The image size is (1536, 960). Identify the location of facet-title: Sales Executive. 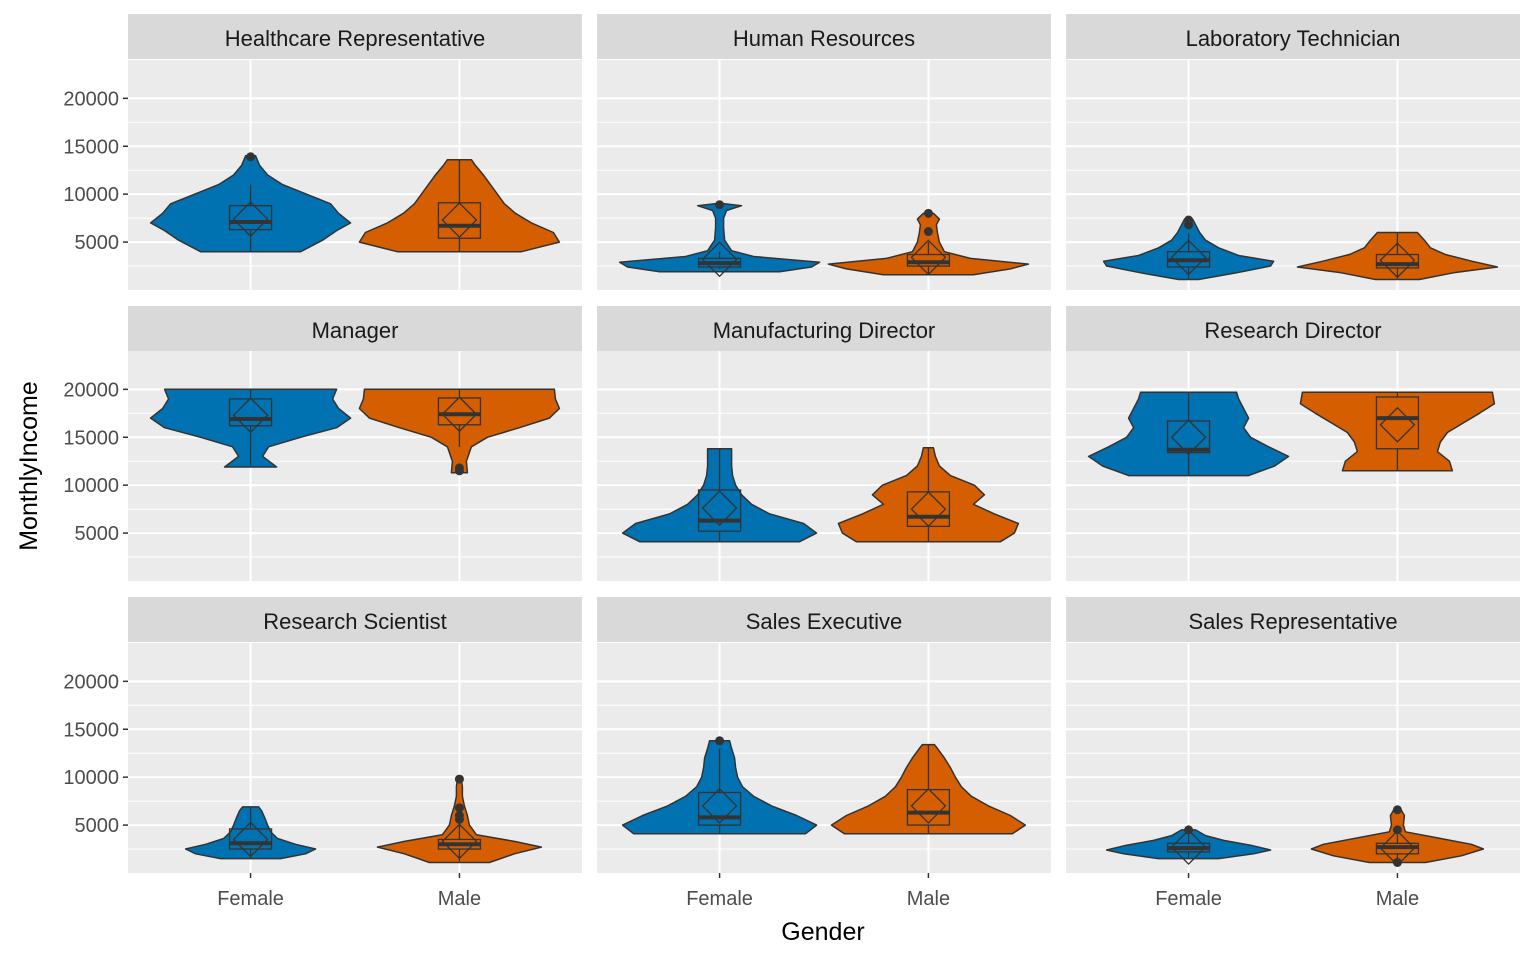
(824, 621).